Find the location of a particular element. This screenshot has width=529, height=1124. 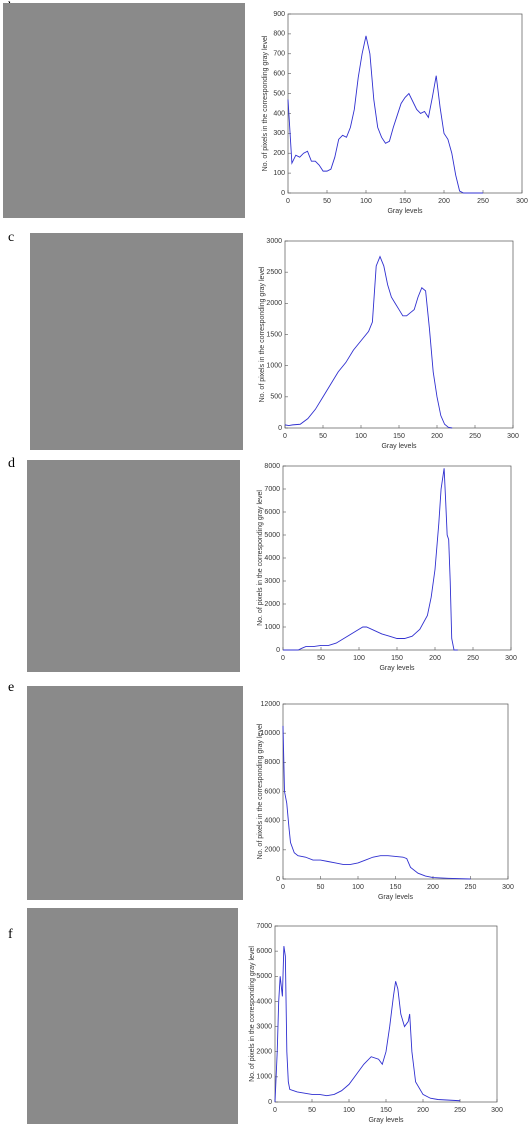

panel-label: c is located at coordinates (11, 237).